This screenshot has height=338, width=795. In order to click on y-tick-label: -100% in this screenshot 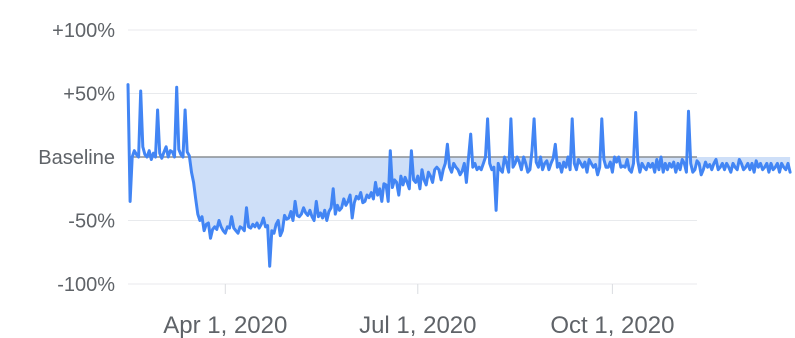, I will do `click(86, 285)`.